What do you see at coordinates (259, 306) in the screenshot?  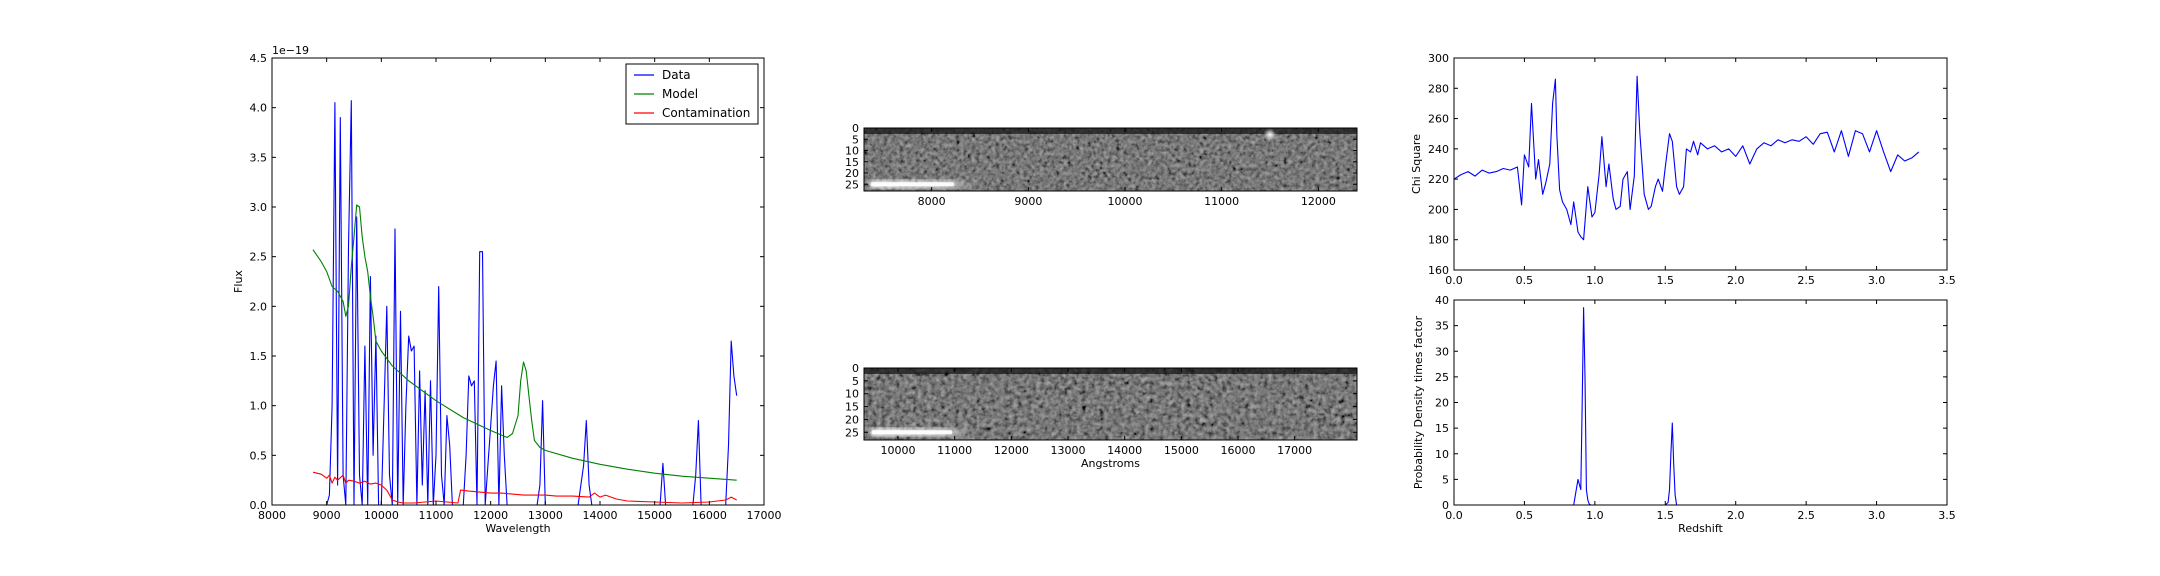 I see `y-tick-label: 2.0` at bounding box center [259, 306].